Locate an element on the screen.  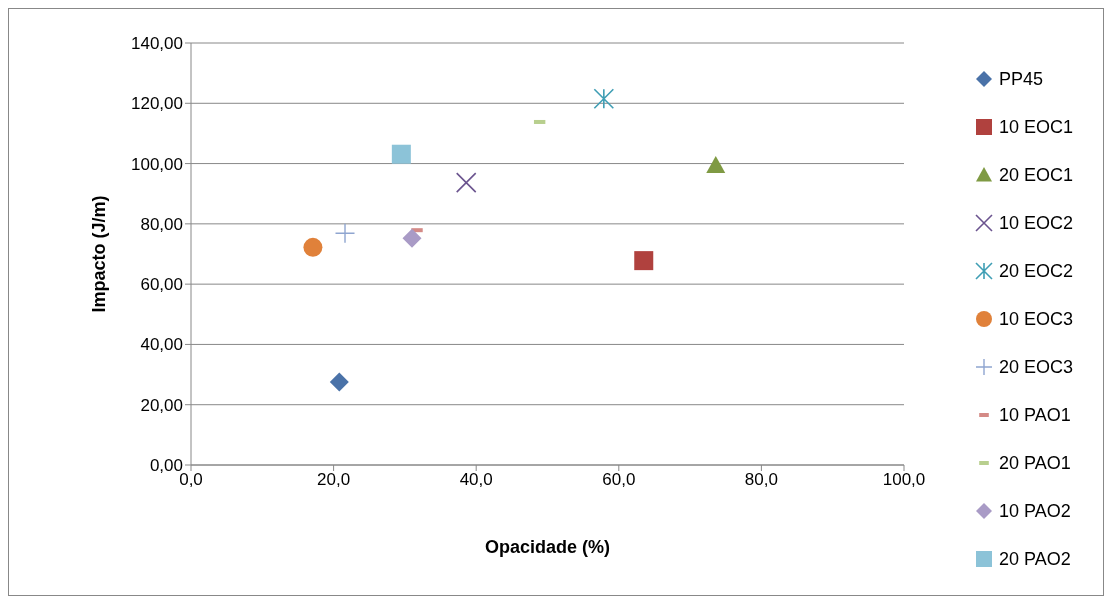
legend-label: 10 EOC3 is located at coordinates (1036, 319).